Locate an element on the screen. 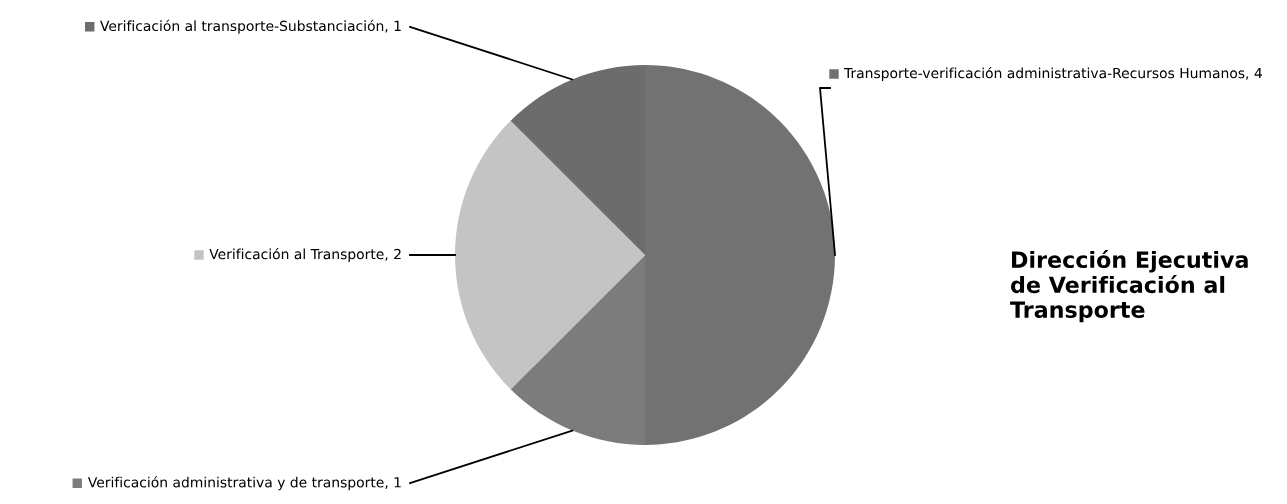 The width and height of the screenshot is (1287, 504). legend-label: Transporte-verificación administrativa-Recursos Humanos, 4 is located at coordinates (1052, 74).